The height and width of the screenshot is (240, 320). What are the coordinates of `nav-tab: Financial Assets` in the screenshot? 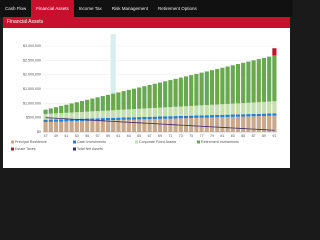 It's located at (52, 8).